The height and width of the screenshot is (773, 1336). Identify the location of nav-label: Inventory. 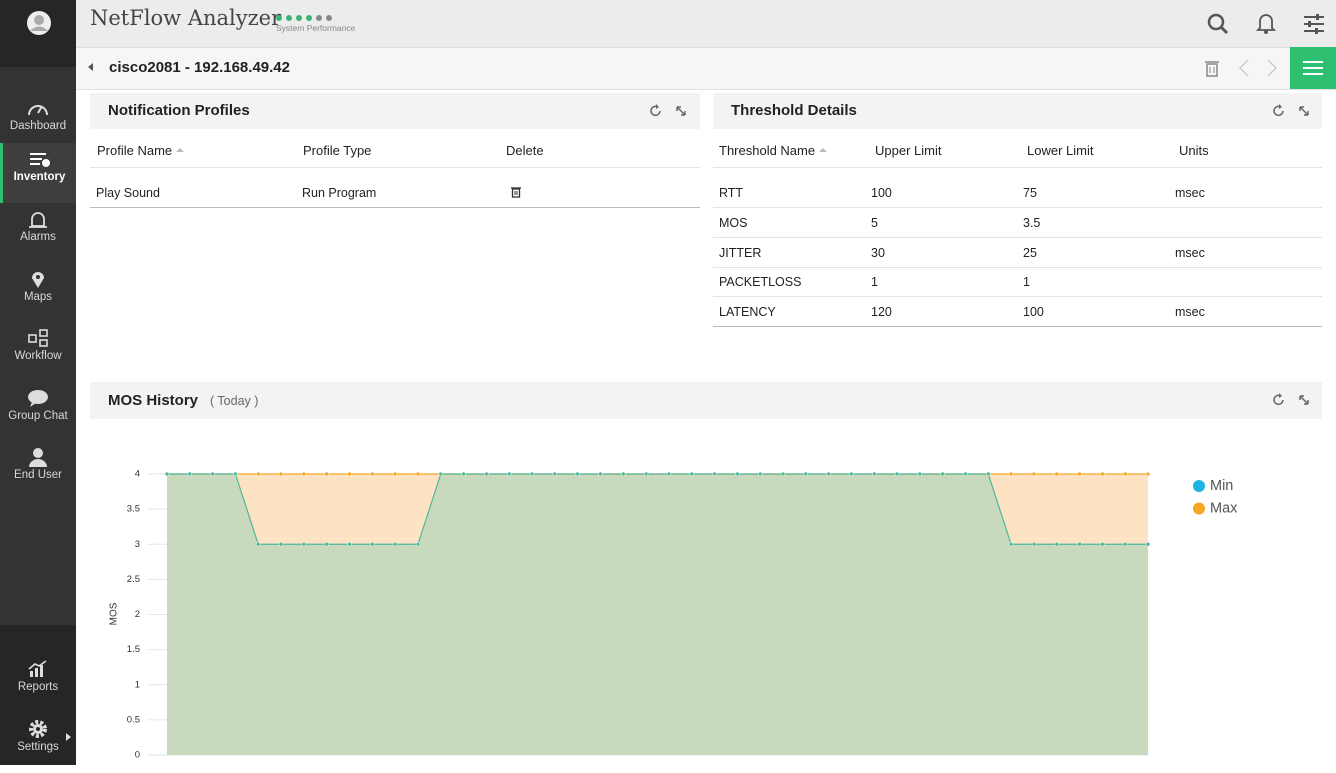
(39, 177).